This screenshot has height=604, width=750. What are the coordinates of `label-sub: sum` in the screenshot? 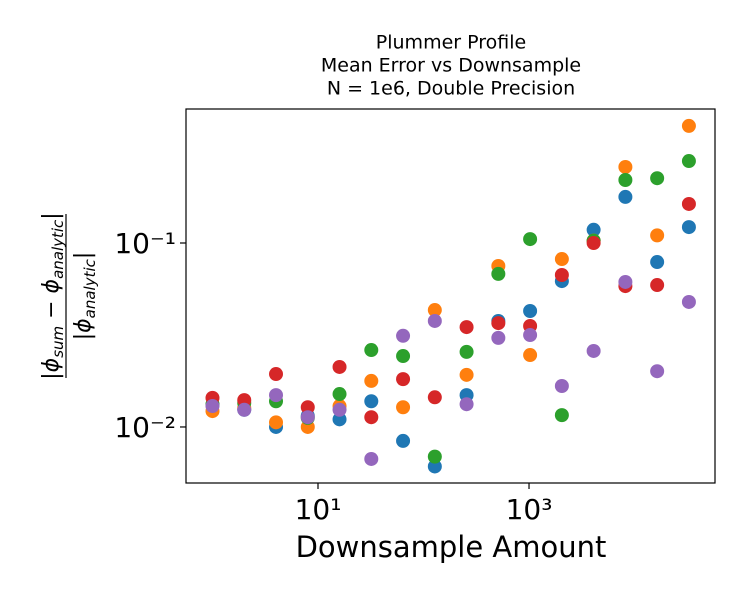 It's located at (58, 342).